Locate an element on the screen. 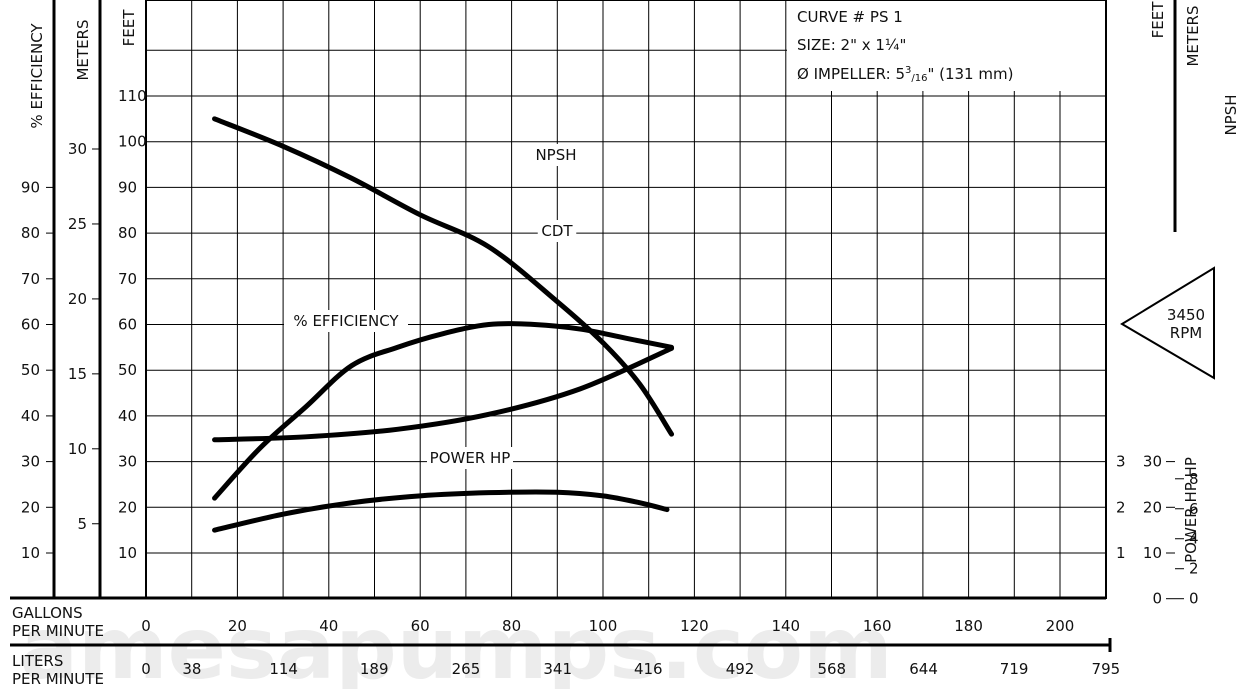  efficiency-tick-label: 90 is located at coordinates (30, 187).